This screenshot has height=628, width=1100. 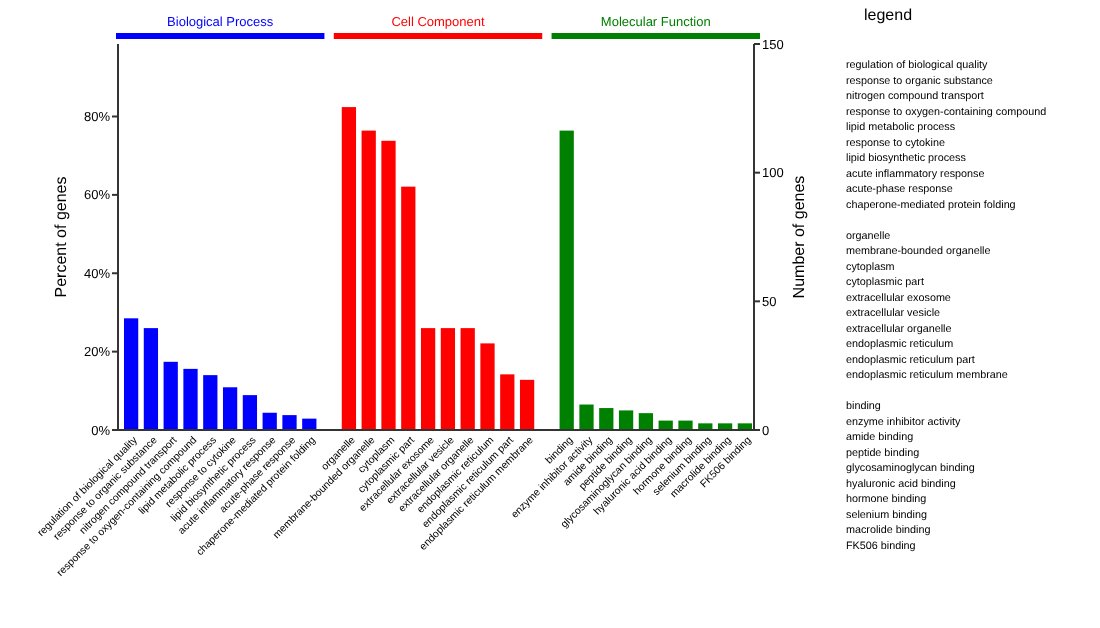 What do you see at coordinates (799, 237) in the screenshot?
I see `y2-axis-title: Number of genes` at bounding box center [799, 237].